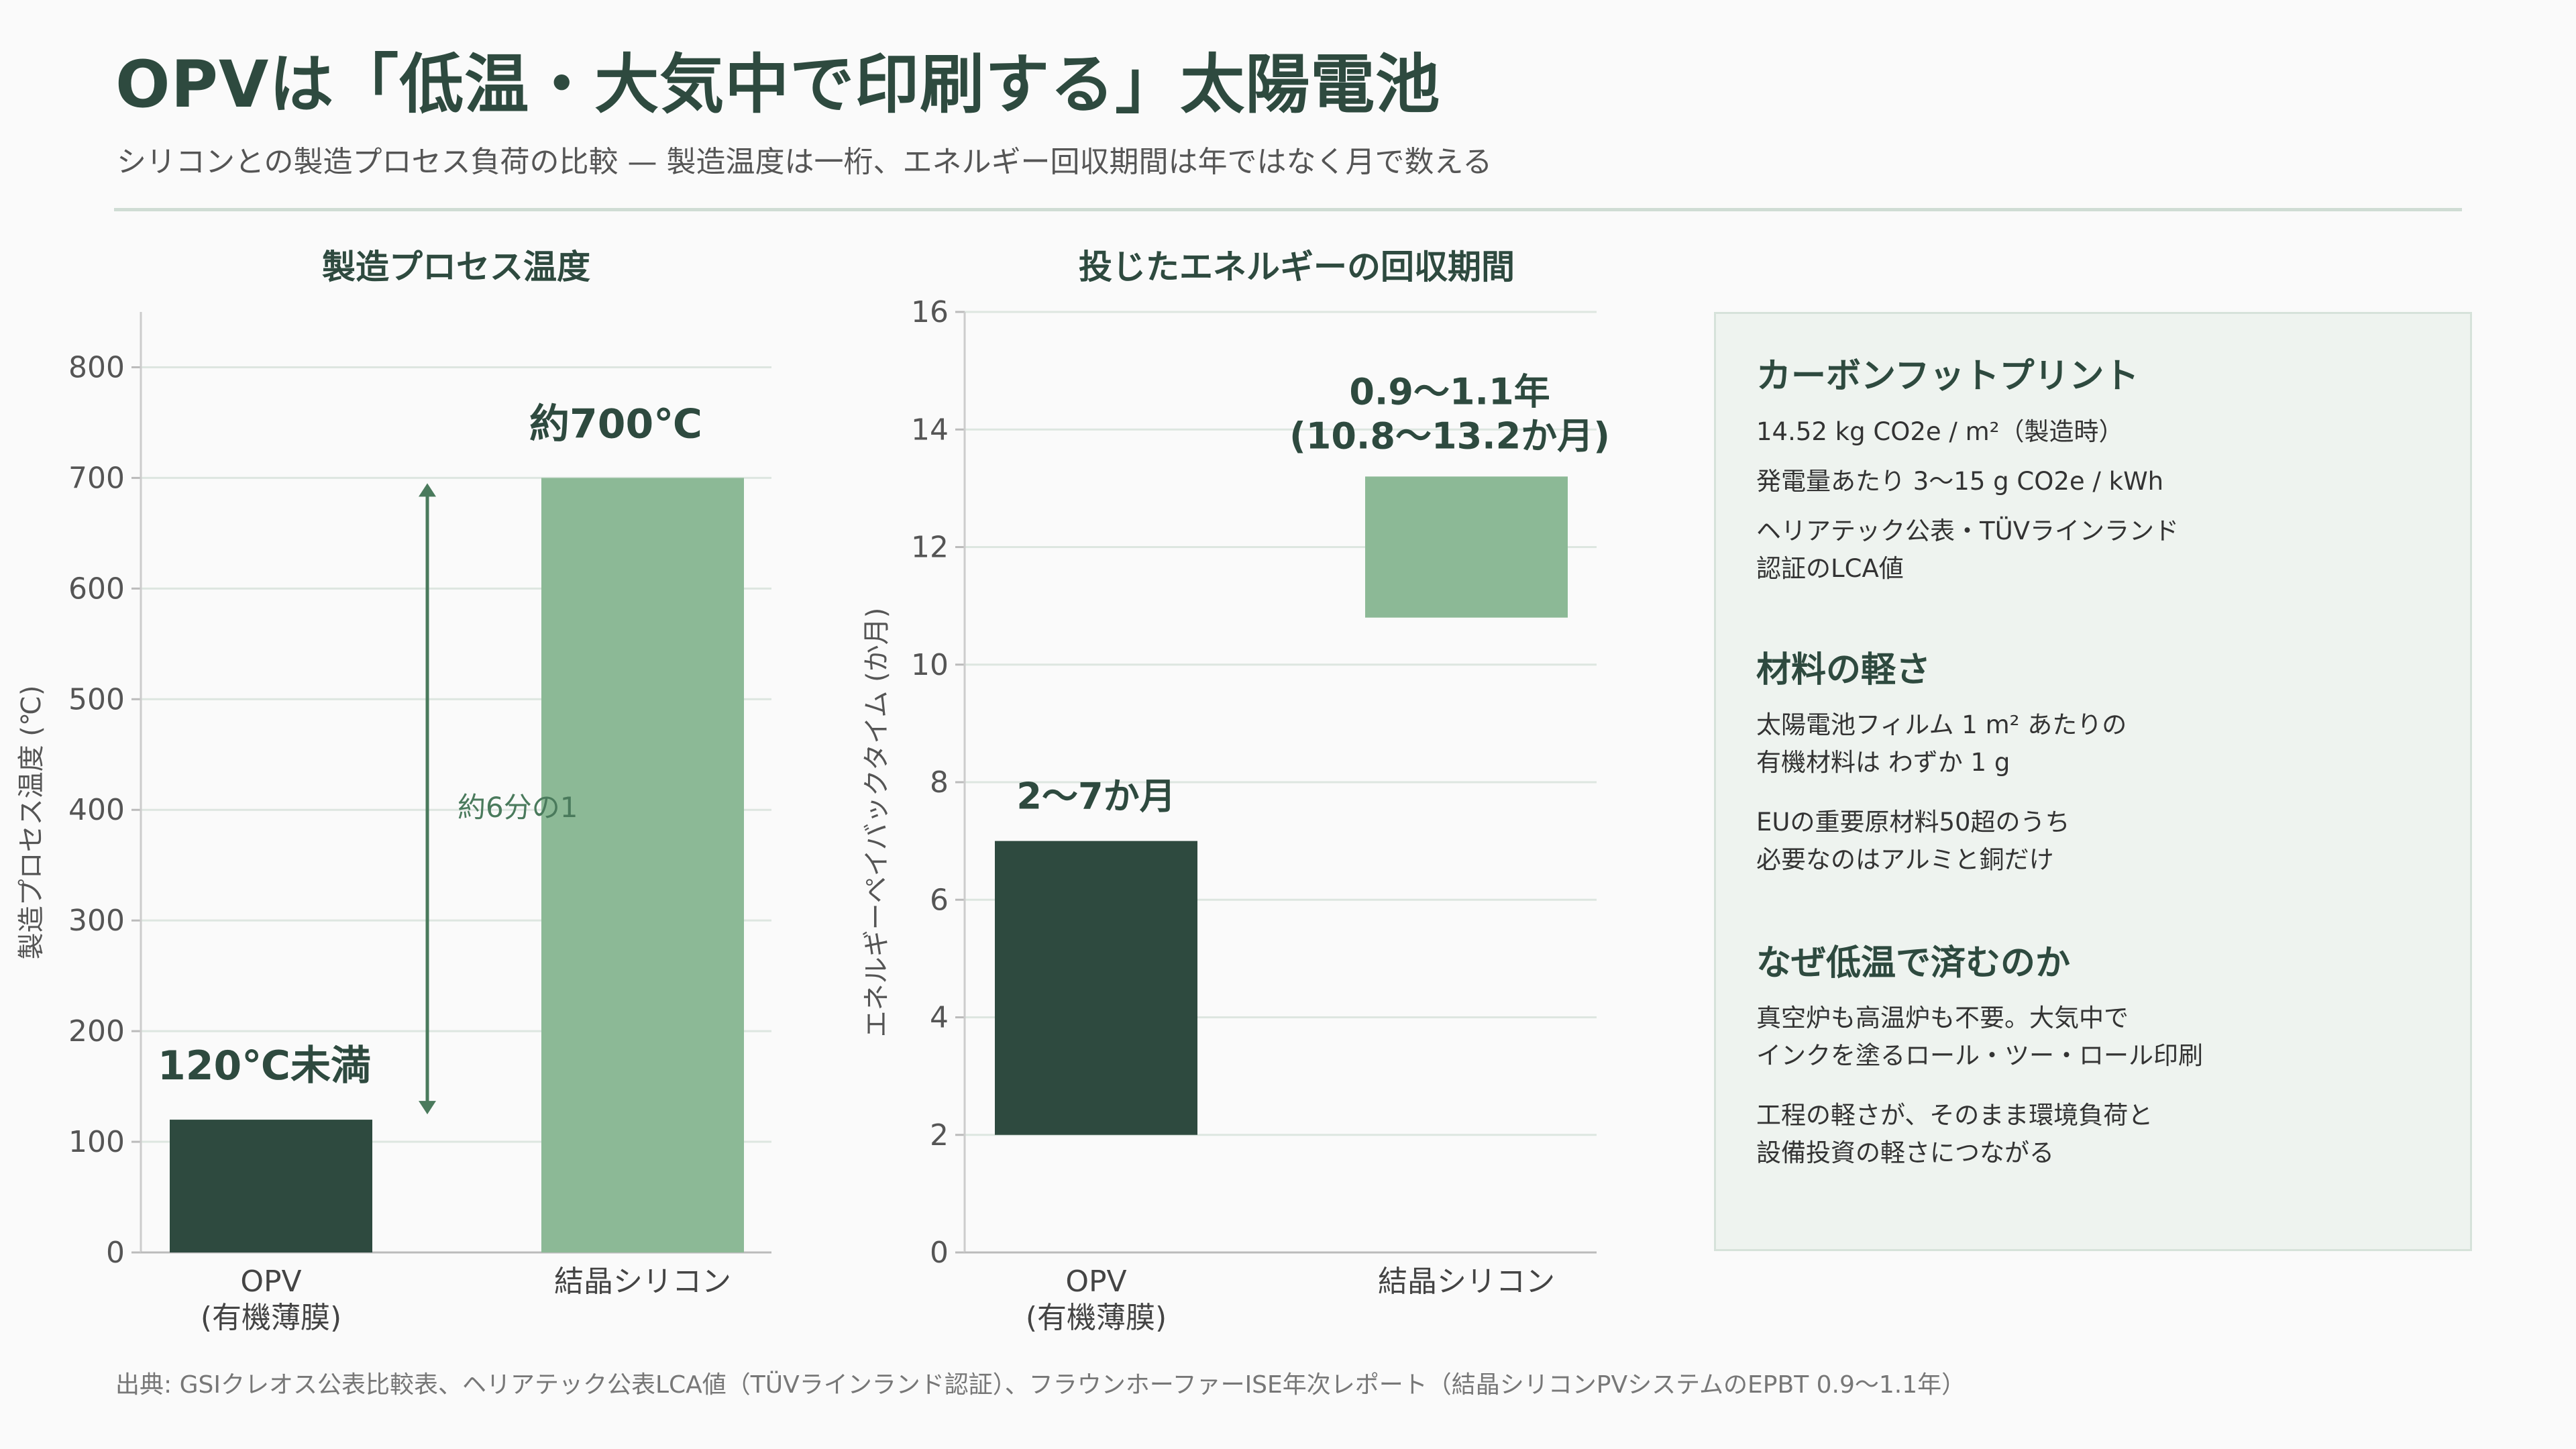 This screenshot has height=1449, width=2576. Describe the element at coordinates (939, 782) in the screenshot. I see `epbt-y-tick-label: 8` at that location.